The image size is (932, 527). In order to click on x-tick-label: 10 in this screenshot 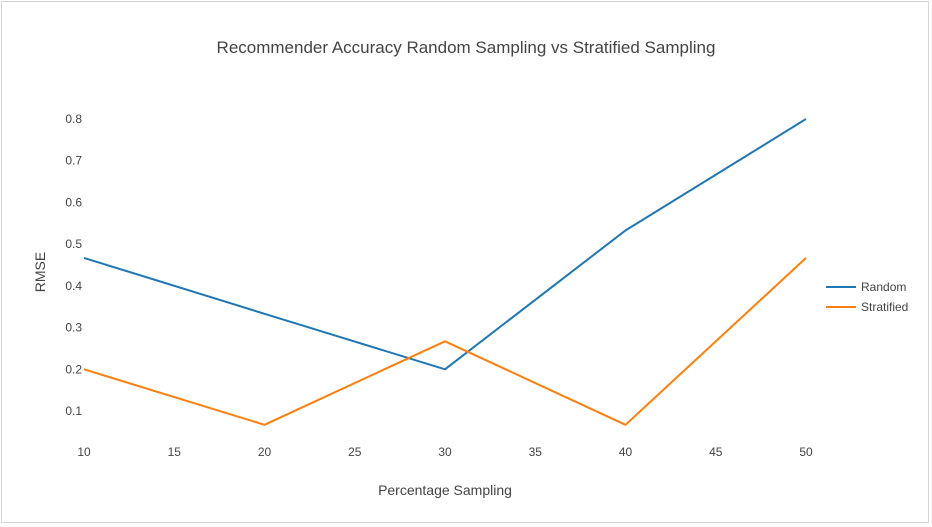, I will do `click(84, 452)`.